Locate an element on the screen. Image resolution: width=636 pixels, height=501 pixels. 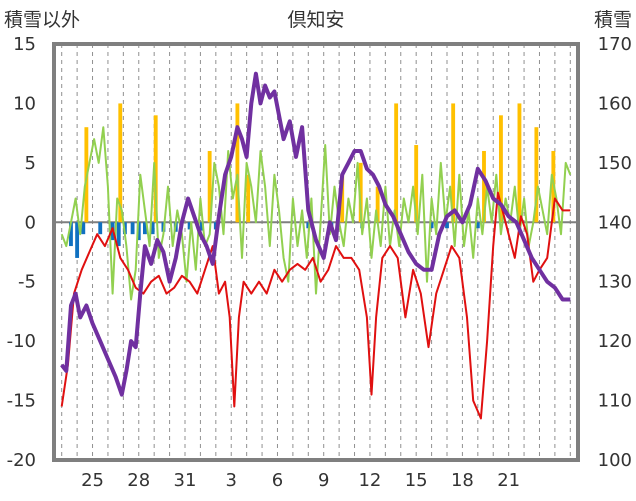
x-tick-label: 9 is located at coordinates (323, 480).